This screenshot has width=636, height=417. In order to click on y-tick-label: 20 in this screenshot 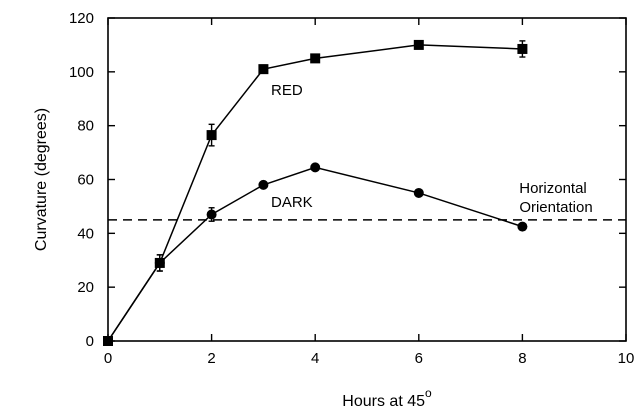, I will do `click(85, 287)`.